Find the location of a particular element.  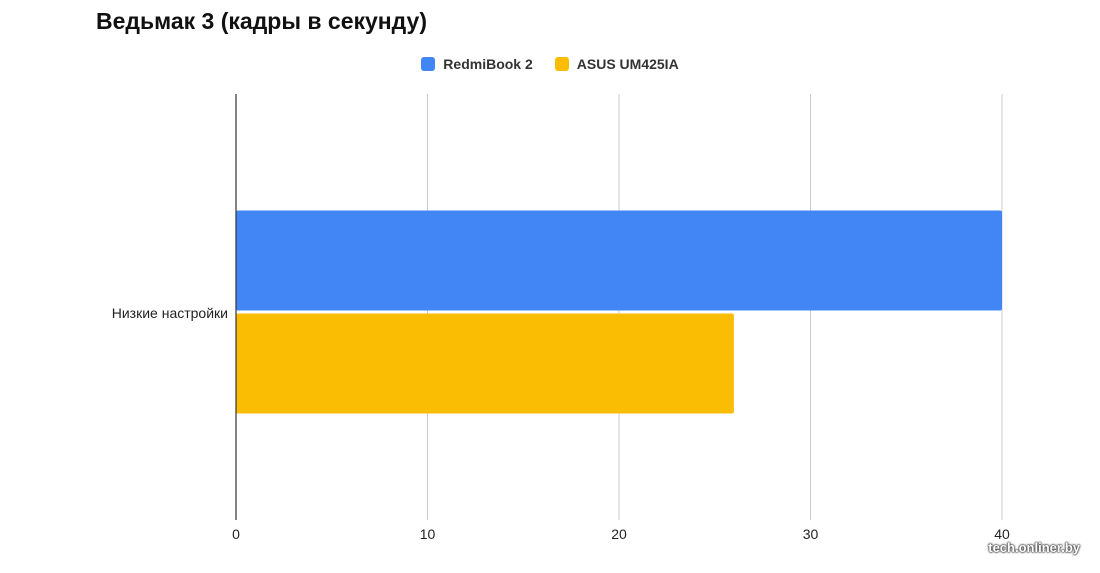

x-tick-label-0: 0 is located at coordinates (236, 534).